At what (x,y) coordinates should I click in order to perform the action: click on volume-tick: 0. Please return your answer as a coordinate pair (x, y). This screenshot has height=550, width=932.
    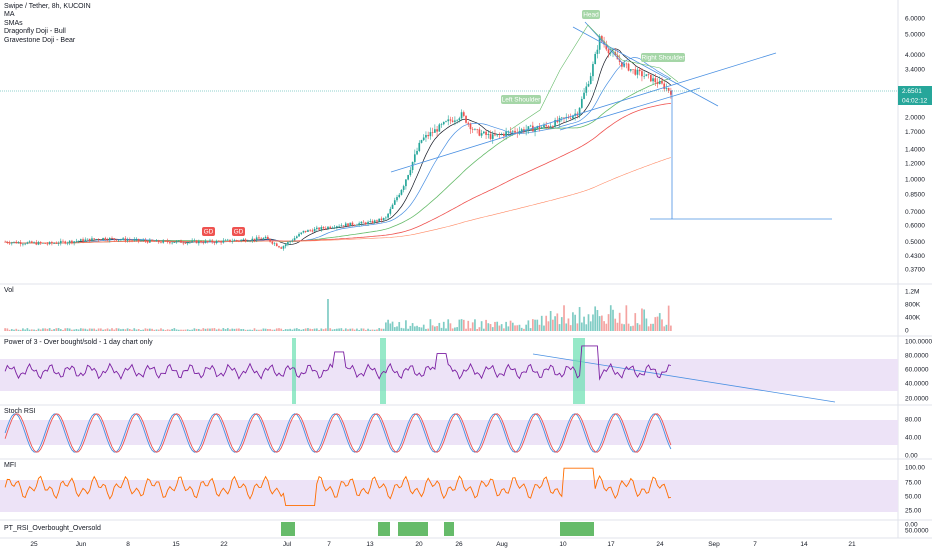
    Looking at the image, I should click on (907, 330).